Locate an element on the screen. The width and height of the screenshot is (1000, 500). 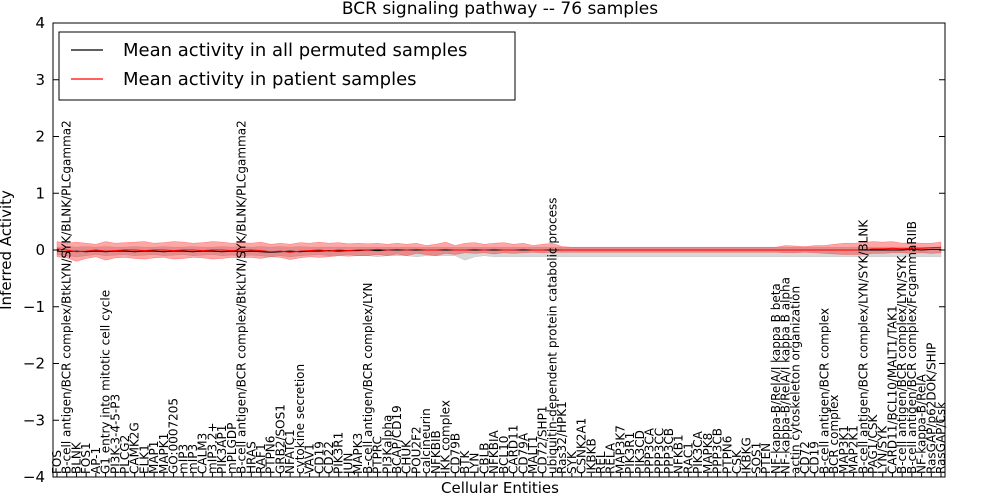
category-label: calcineurin is located at coordinates (426, 441).